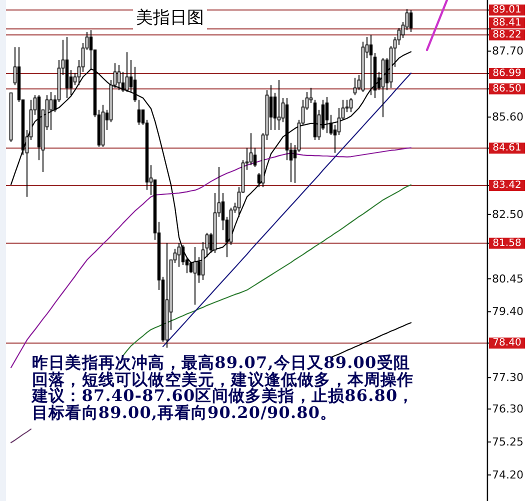 This screenshot has width=526, height=501. I want to click on y-tick-label: 82.50, so click(508, 214).